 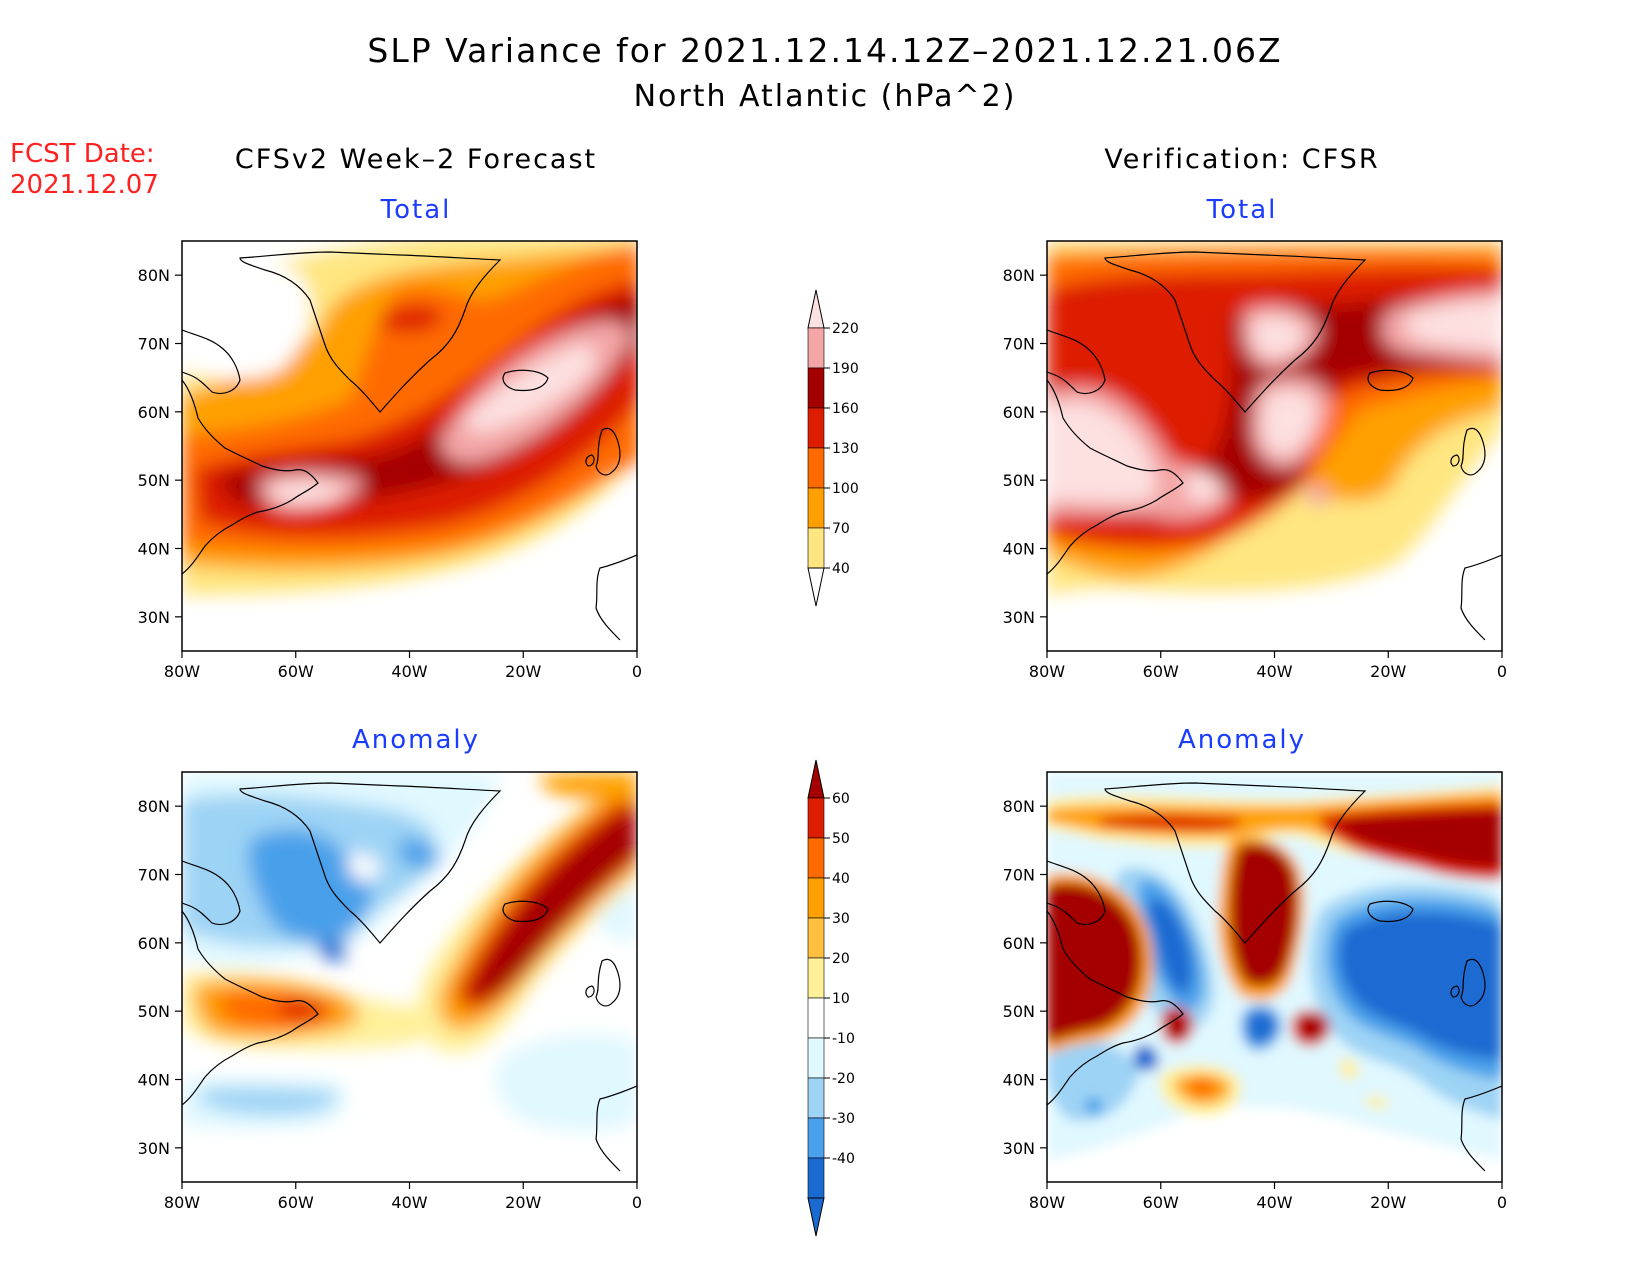 What do you see at coordinates (82, 154) in the screenshot?
I see `fcst-date-label: FCST Date:` at bounding box center [82, 154].